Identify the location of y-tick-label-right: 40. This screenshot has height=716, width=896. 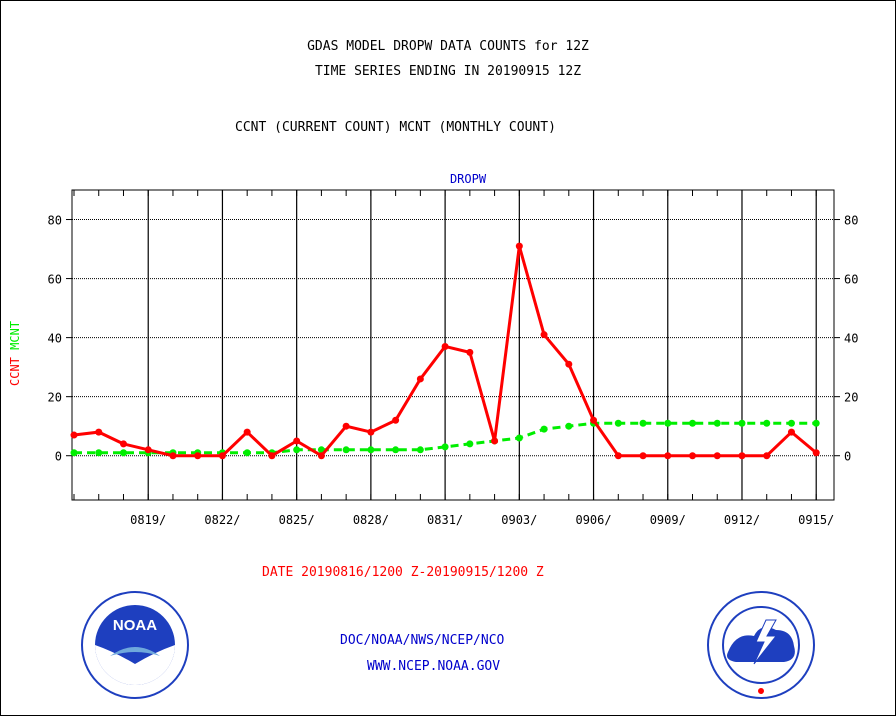
(851, 339).